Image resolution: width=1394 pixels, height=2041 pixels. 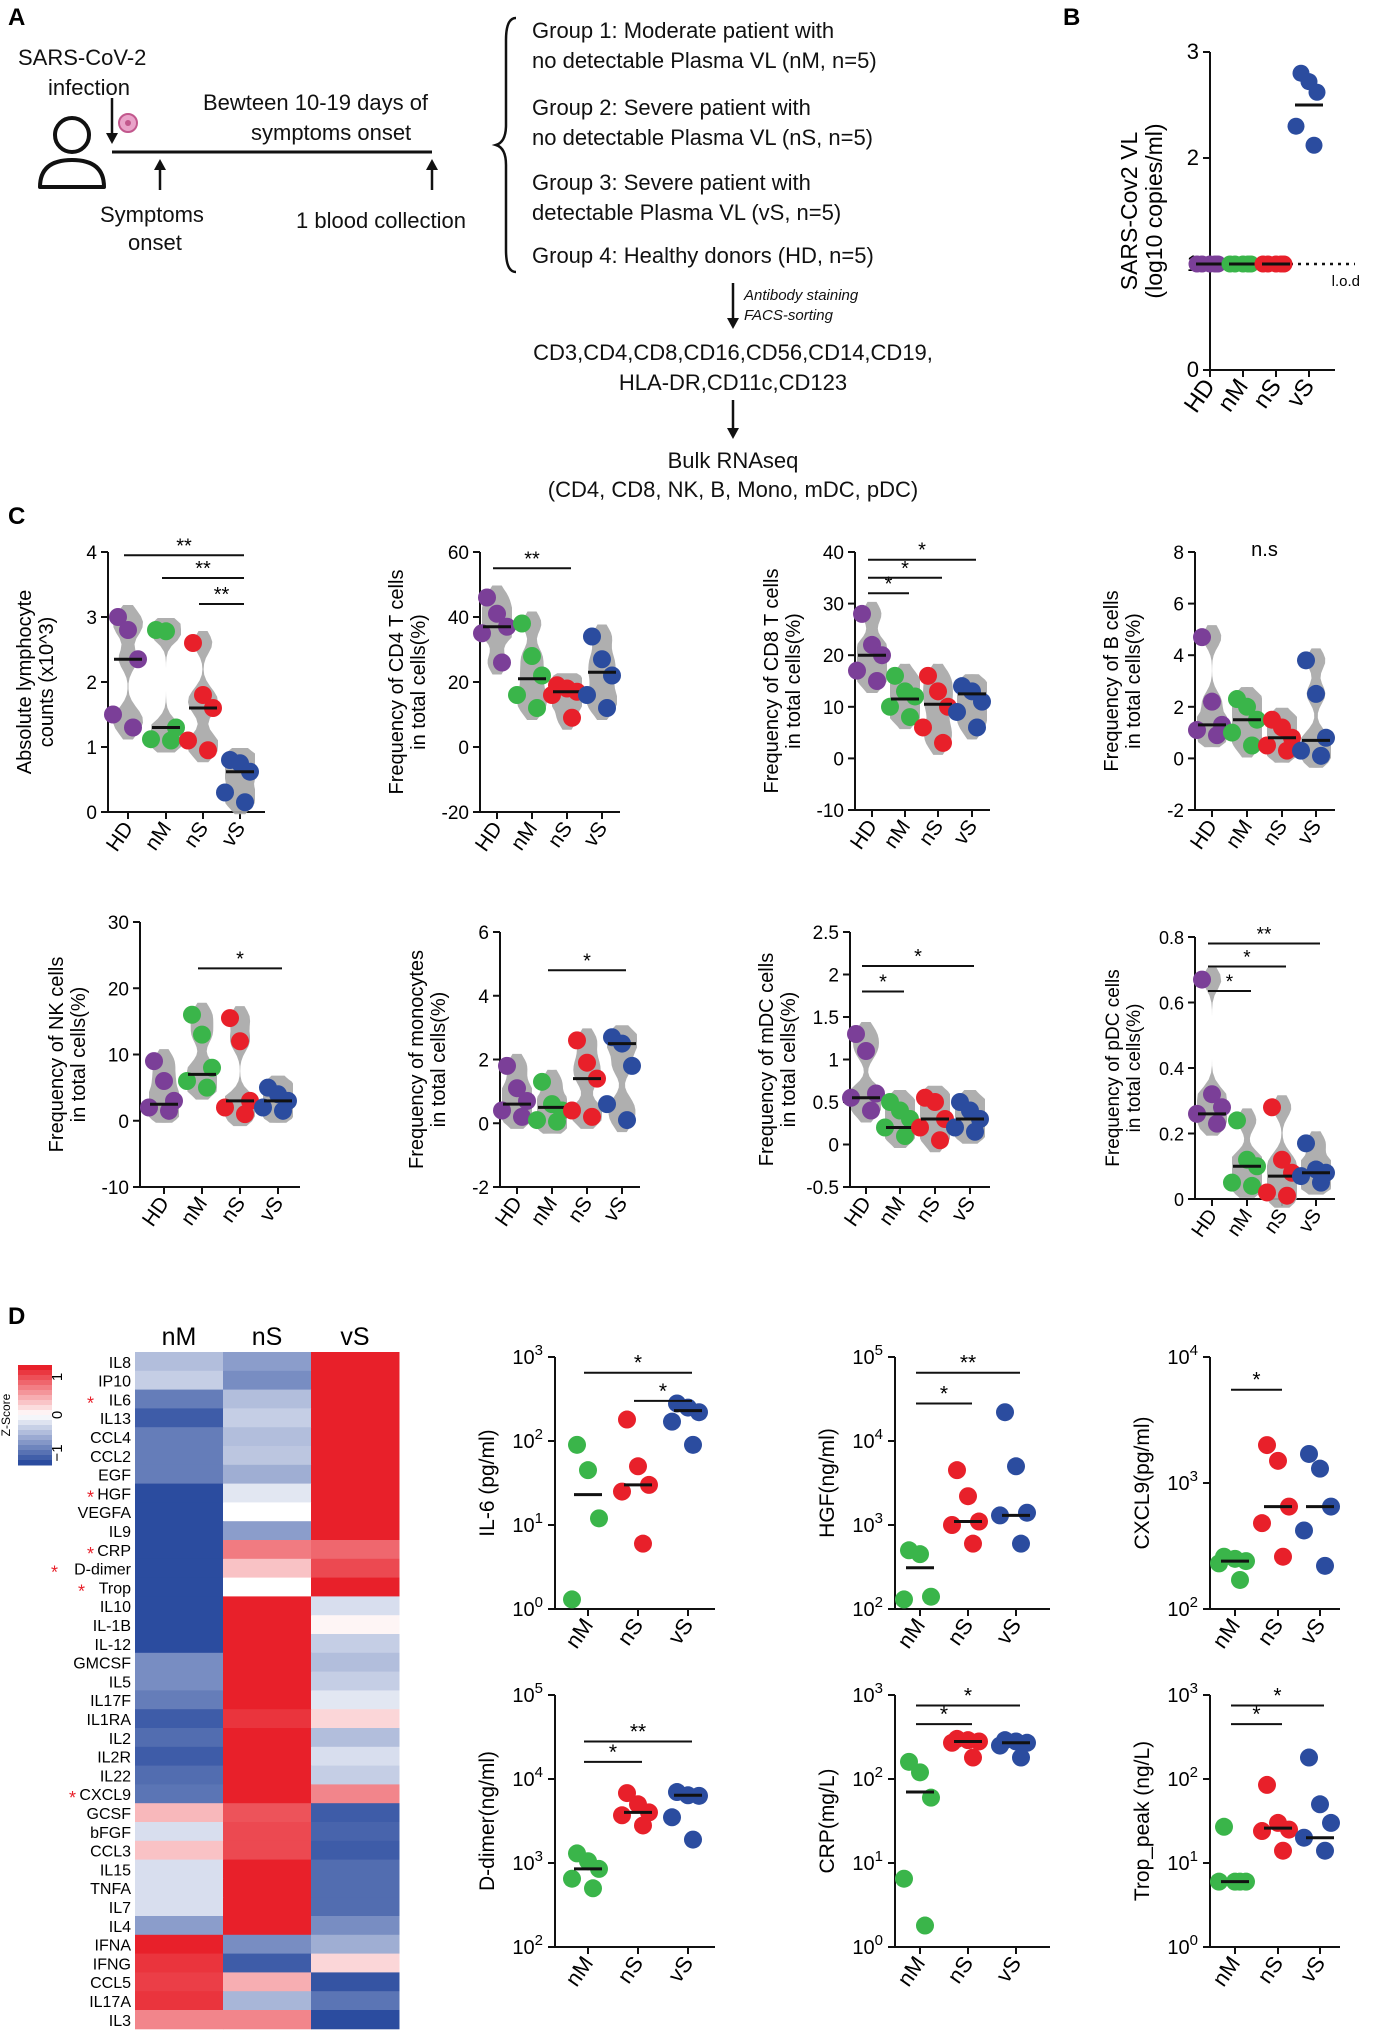 What do you see at coordinates (110, 1833) in the screenshot?
I see `heatmap-row-label: bFGF` at bounding box center [110, 1833].